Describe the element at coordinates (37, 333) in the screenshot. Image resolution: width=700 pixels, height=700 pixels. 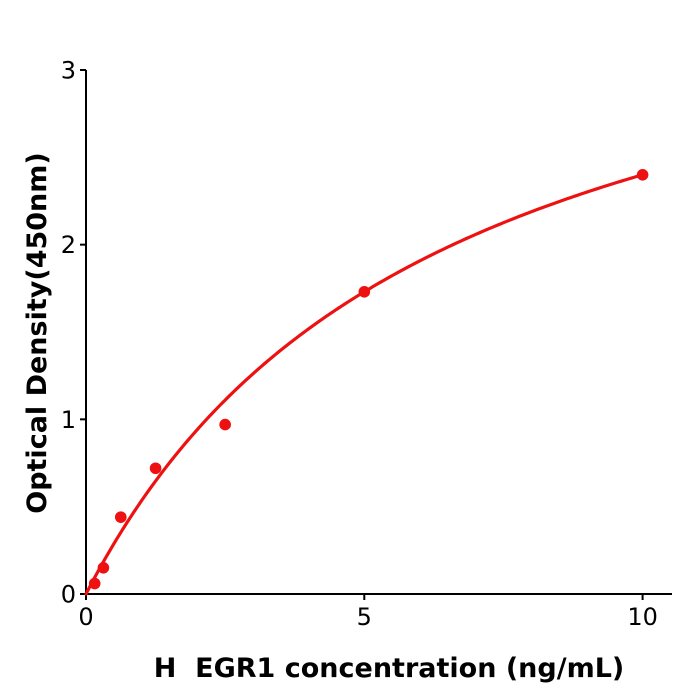
I see `y-axis-label: Optical Density(450nm)` at that location.